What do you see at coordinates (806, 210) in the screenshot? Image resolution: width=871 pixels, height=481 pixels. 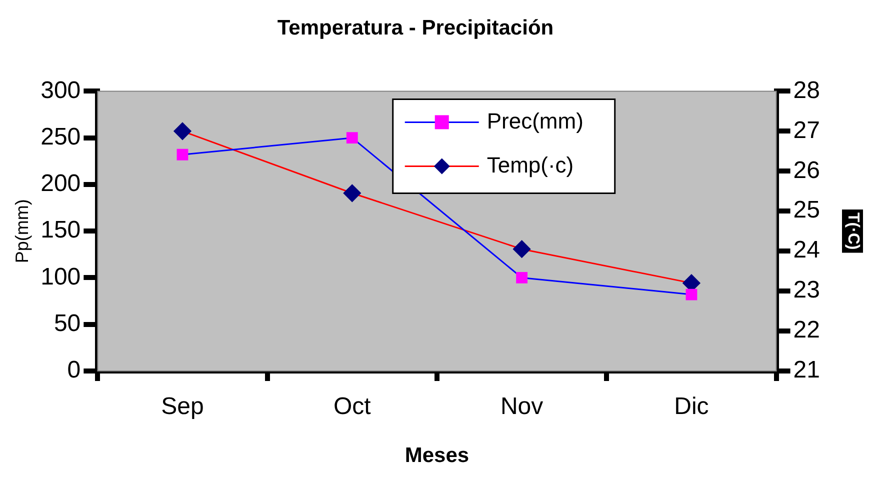 I see `y2-tick-label: 25` at bounding box center [806, 210].